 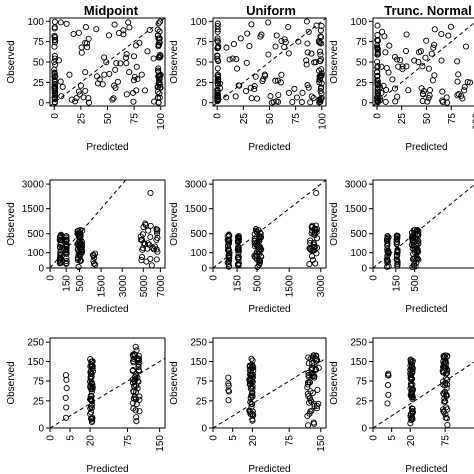 I want to click on y-tick-label: 25, so click(x=39, y=401).